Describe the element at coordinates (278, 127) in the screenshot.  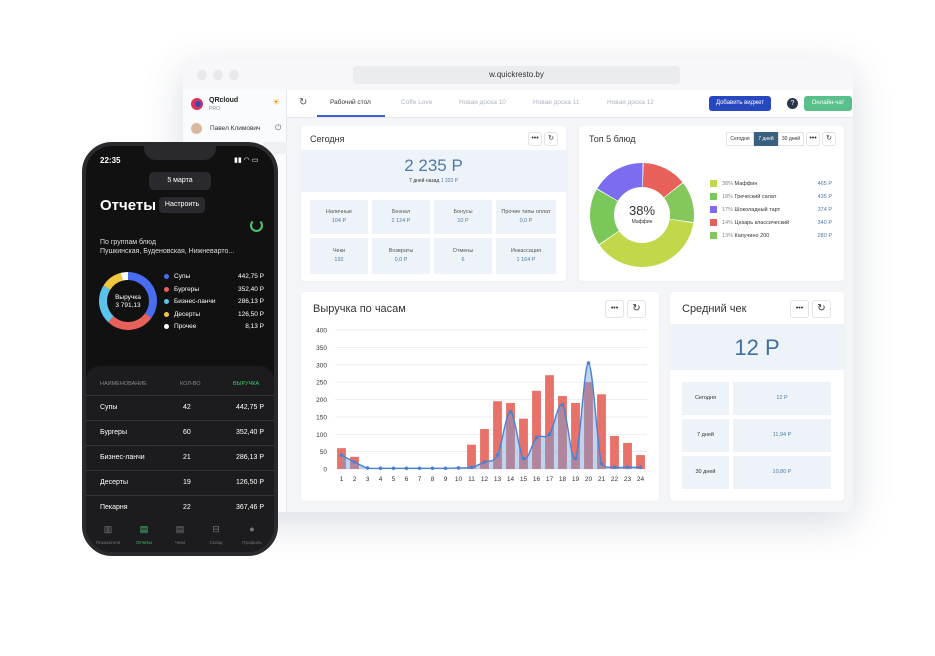
I see `power-icon: ⏻` at that location.